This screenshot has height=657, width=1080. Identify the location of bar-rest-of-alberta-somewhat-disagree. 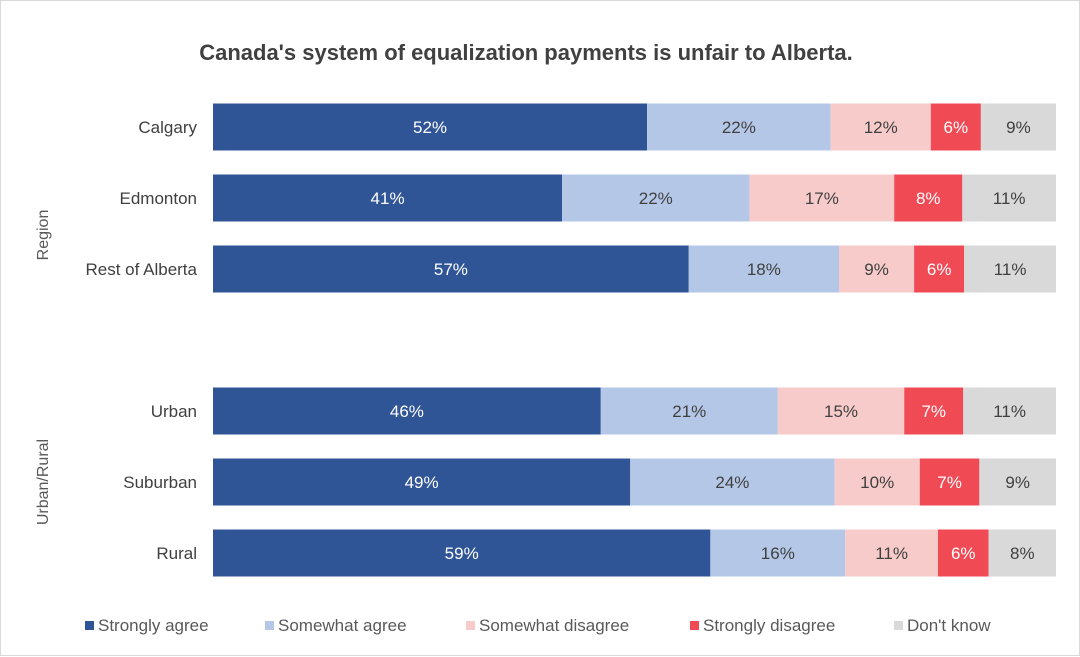
(876, 269).